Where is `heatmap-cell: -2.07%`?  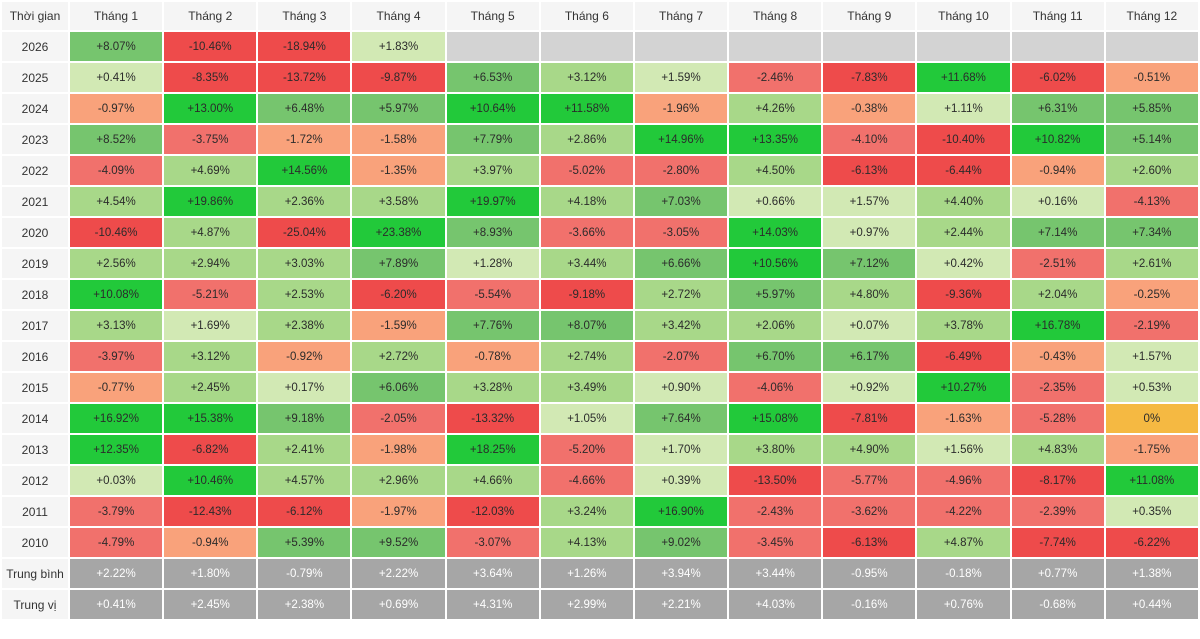
heatmap-cell: -2.07% is located at coordinates (681, 356).